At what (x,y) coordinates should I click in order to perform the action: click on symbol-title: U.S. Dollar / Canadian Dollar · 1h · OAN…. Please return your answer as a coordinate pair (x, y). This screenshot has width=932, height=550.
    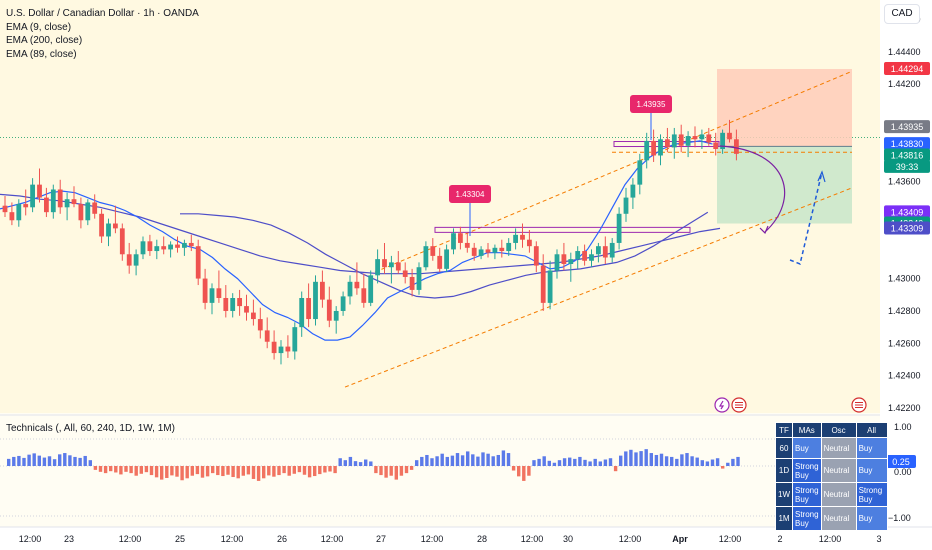
    Looking at the image, I should click on (102, 13).